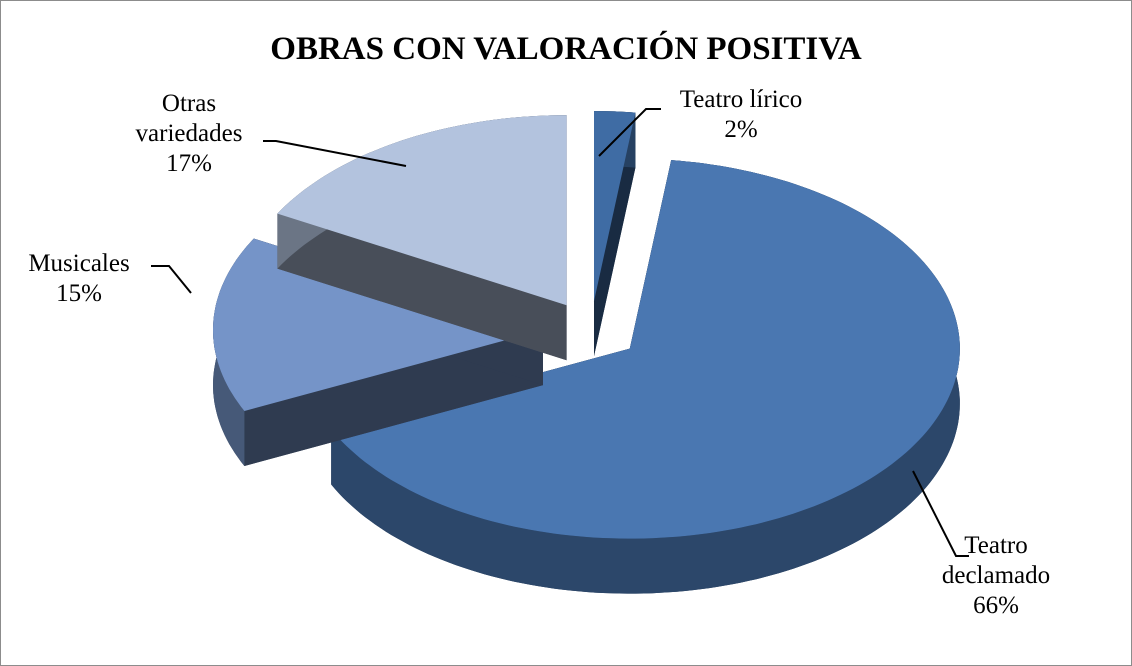  I want to click on value-label: 2%, so click(741, 129).